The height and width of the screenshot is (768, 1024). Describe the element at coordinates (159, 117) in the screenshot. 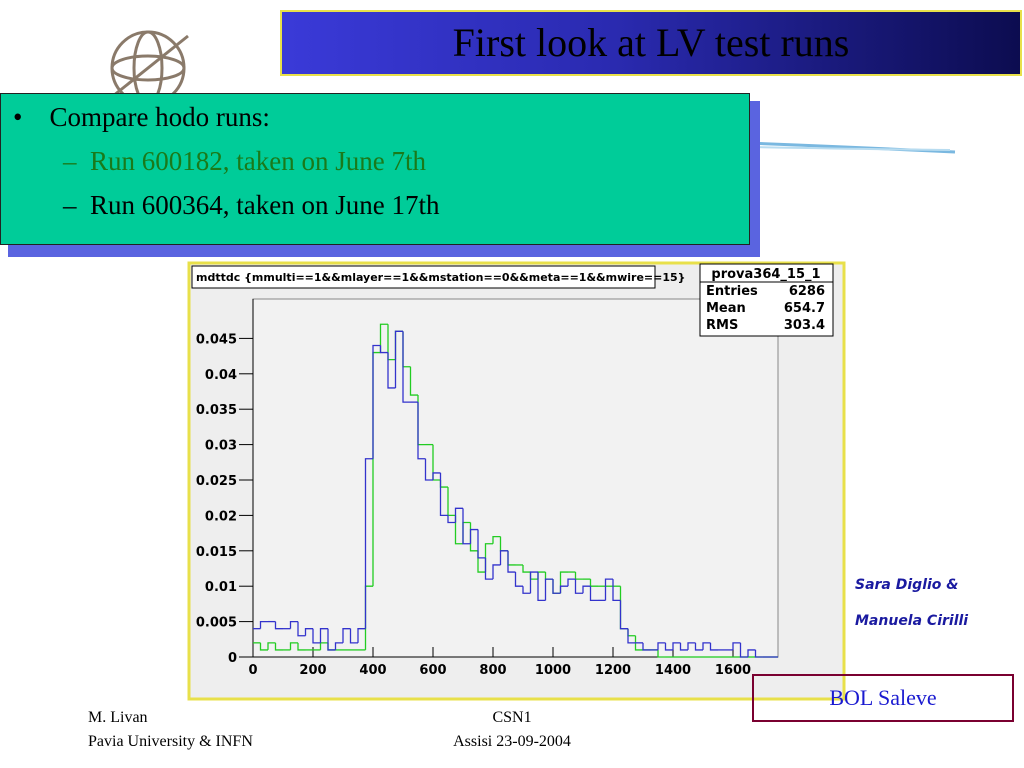

I see `bullet-text: Compare hodo runs:` at that location.